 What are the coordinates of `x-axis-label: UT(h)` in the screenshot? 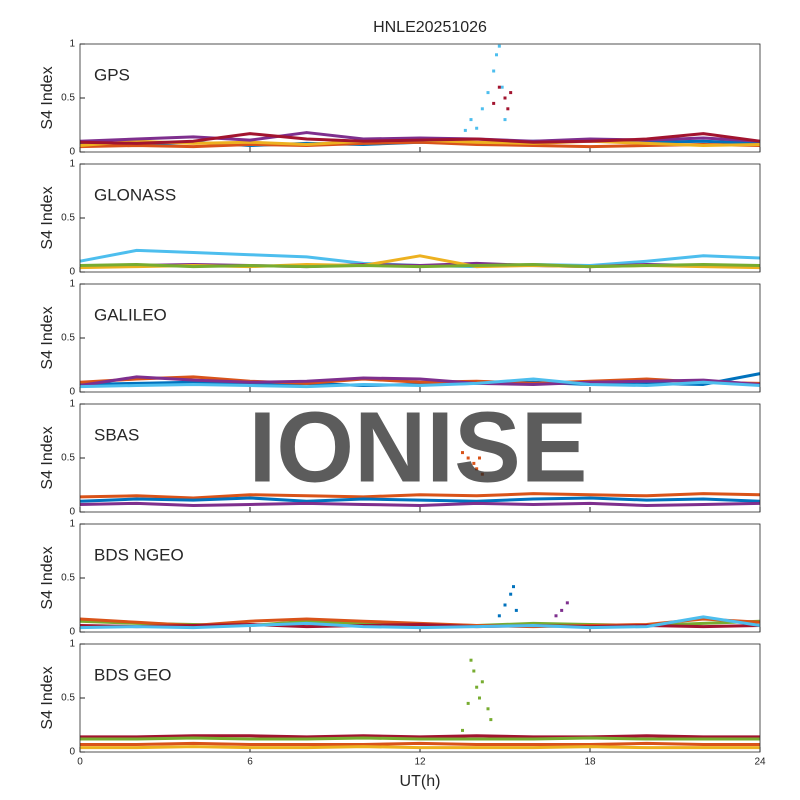 It's located at (420, 781).